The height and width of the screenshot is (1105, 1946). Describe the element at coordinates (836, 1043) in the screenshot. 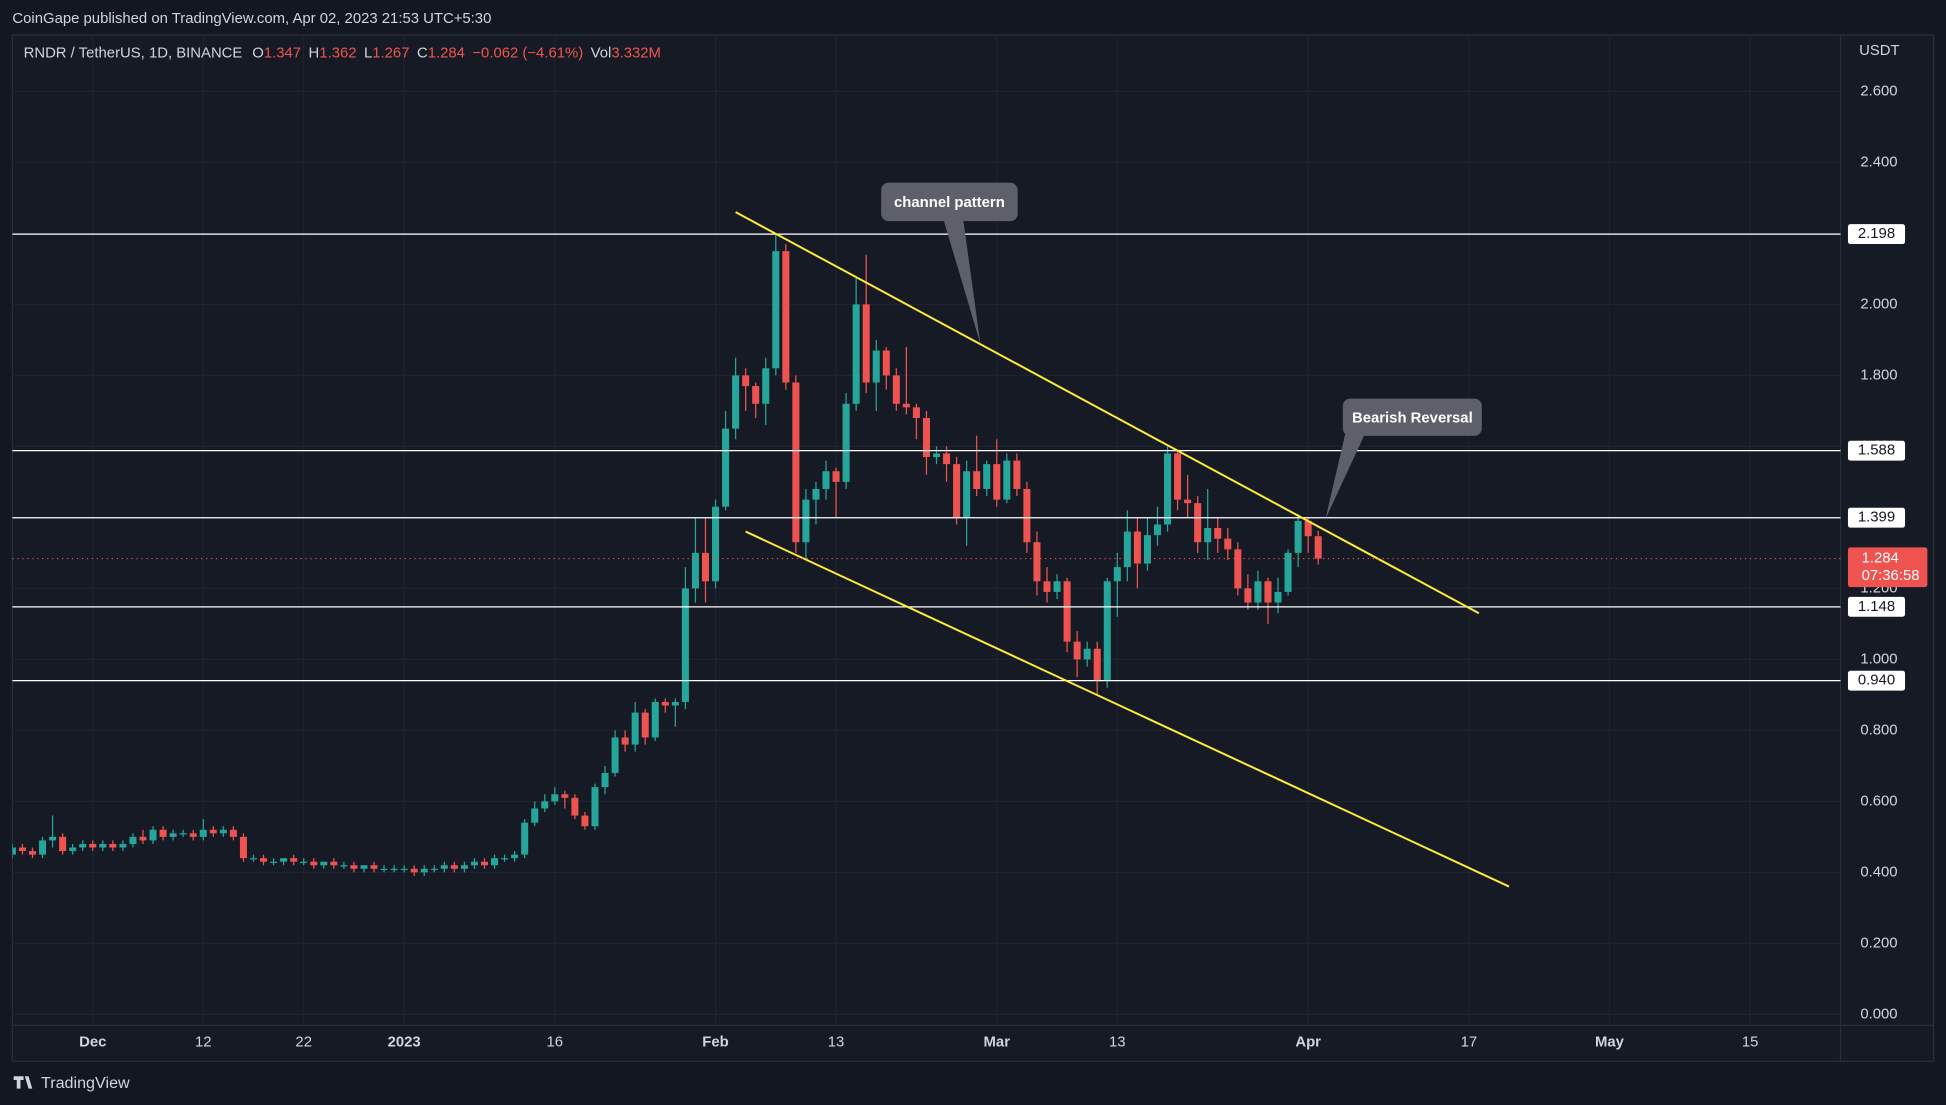

I see `x-tick-label: 13` at that location.